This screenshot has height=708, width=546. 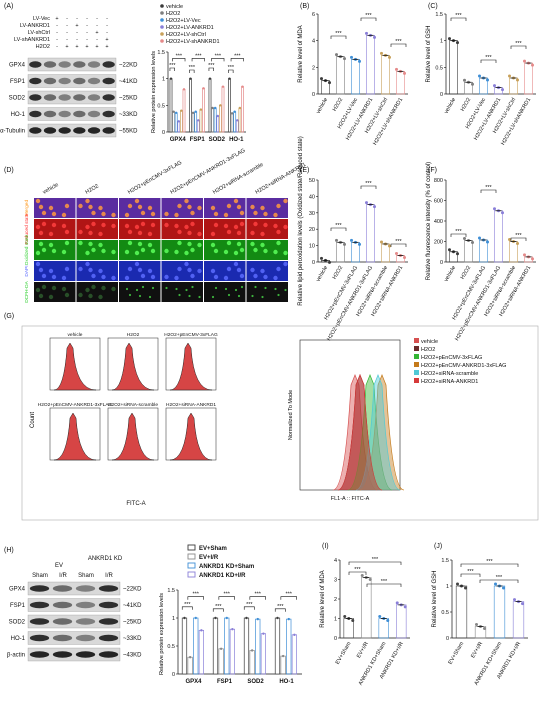 I want to click on chart-A-y-tick-label: 0, so click(x=163, y=133).